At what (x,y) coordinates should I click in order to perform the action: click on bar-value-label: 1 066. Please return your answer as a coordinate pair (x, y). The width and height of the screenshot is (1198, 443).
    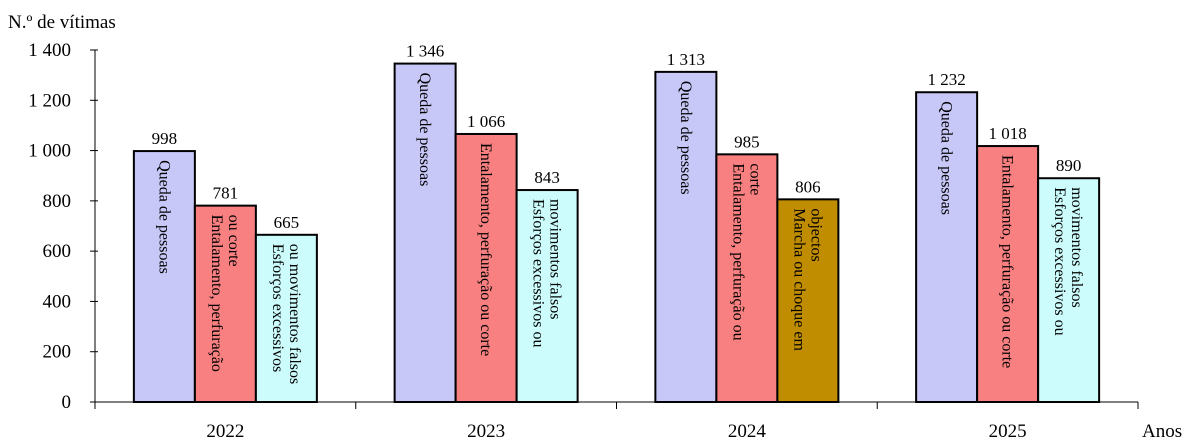
    Looking at the image, I should click on (486, 121).